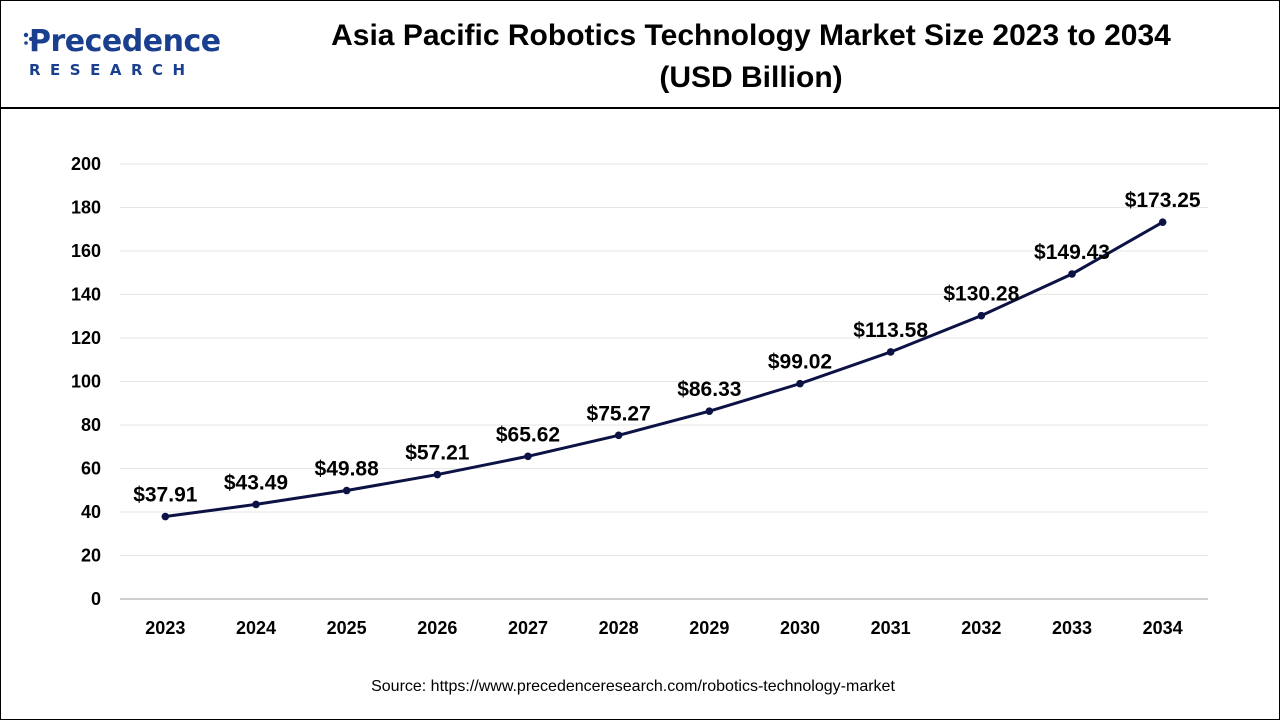 This screenshot has width=1280, height=720. What do you see at coordinates (619, 628) in the screenshot?
I see `x-tick-label: 2028` at bounding box center [619, 628].